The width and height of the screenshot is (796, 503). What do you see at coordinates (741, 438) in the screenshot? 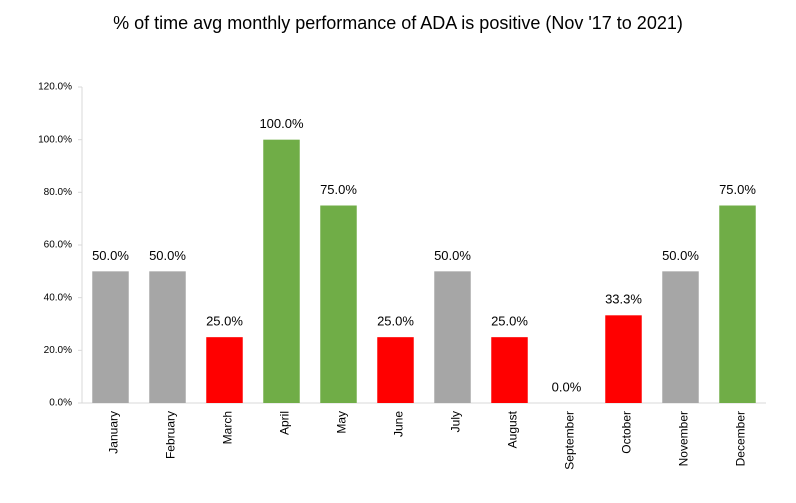
I see `x-tick-label: December` at bounding box center [741, 438].